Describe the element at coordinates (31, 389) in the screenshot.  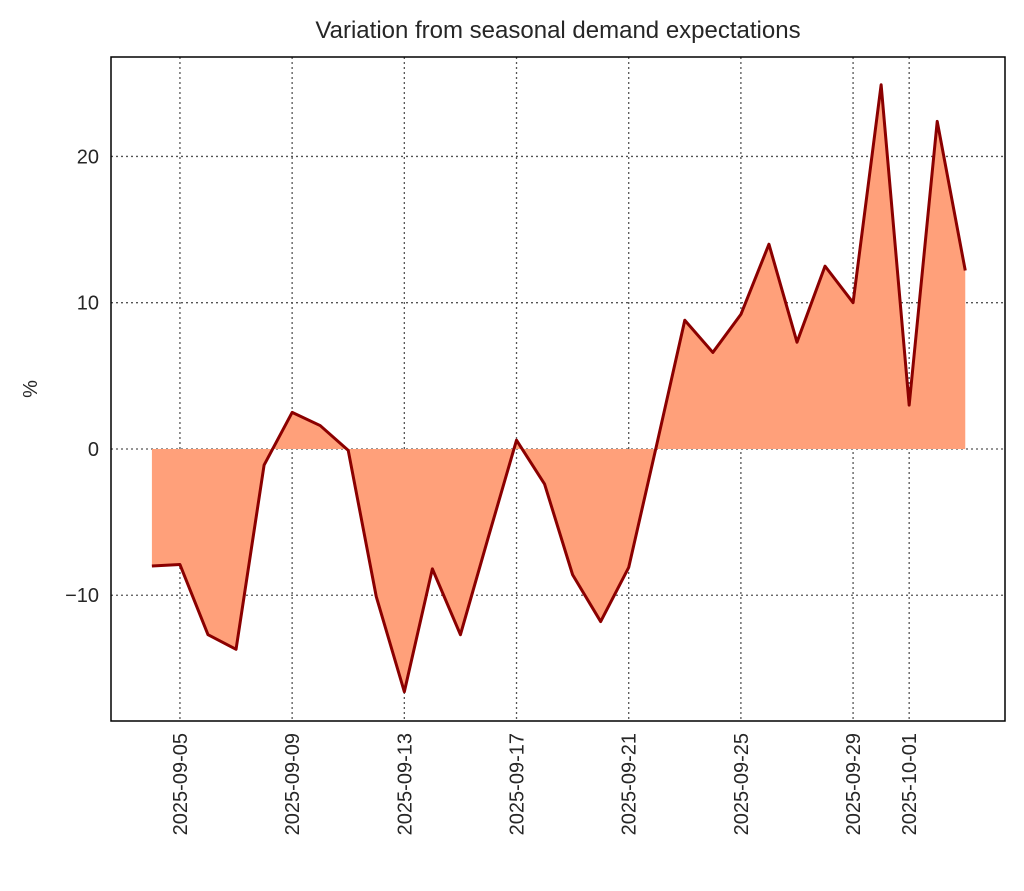
I see `y-axis-label: %` at that location.